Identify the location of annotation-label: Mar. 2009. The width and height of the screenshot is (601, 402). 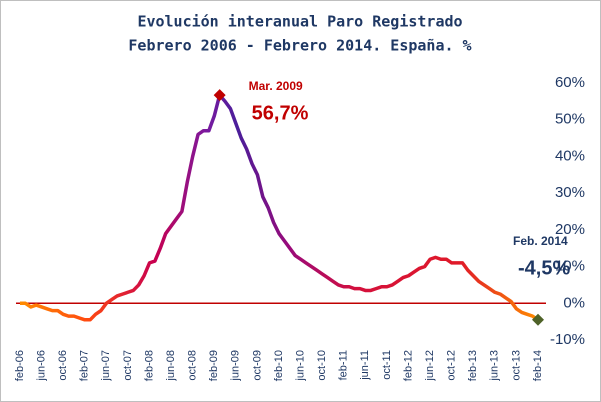
(276, 86).